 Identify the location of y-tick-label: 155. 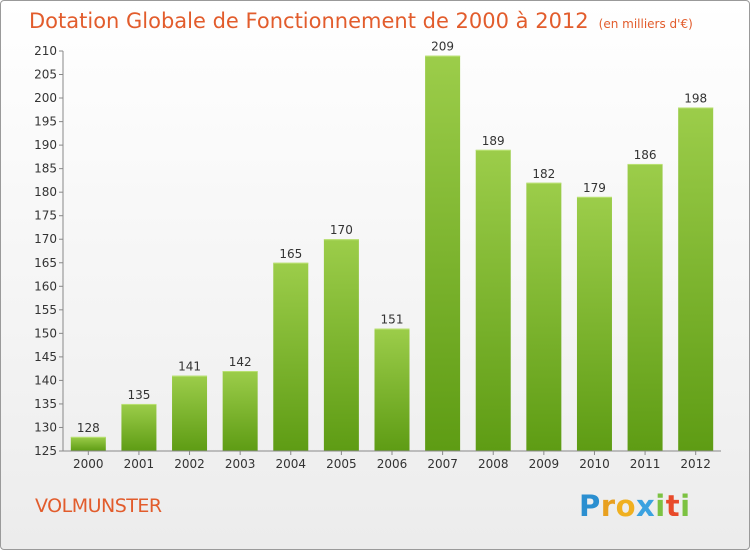
(45, 310).